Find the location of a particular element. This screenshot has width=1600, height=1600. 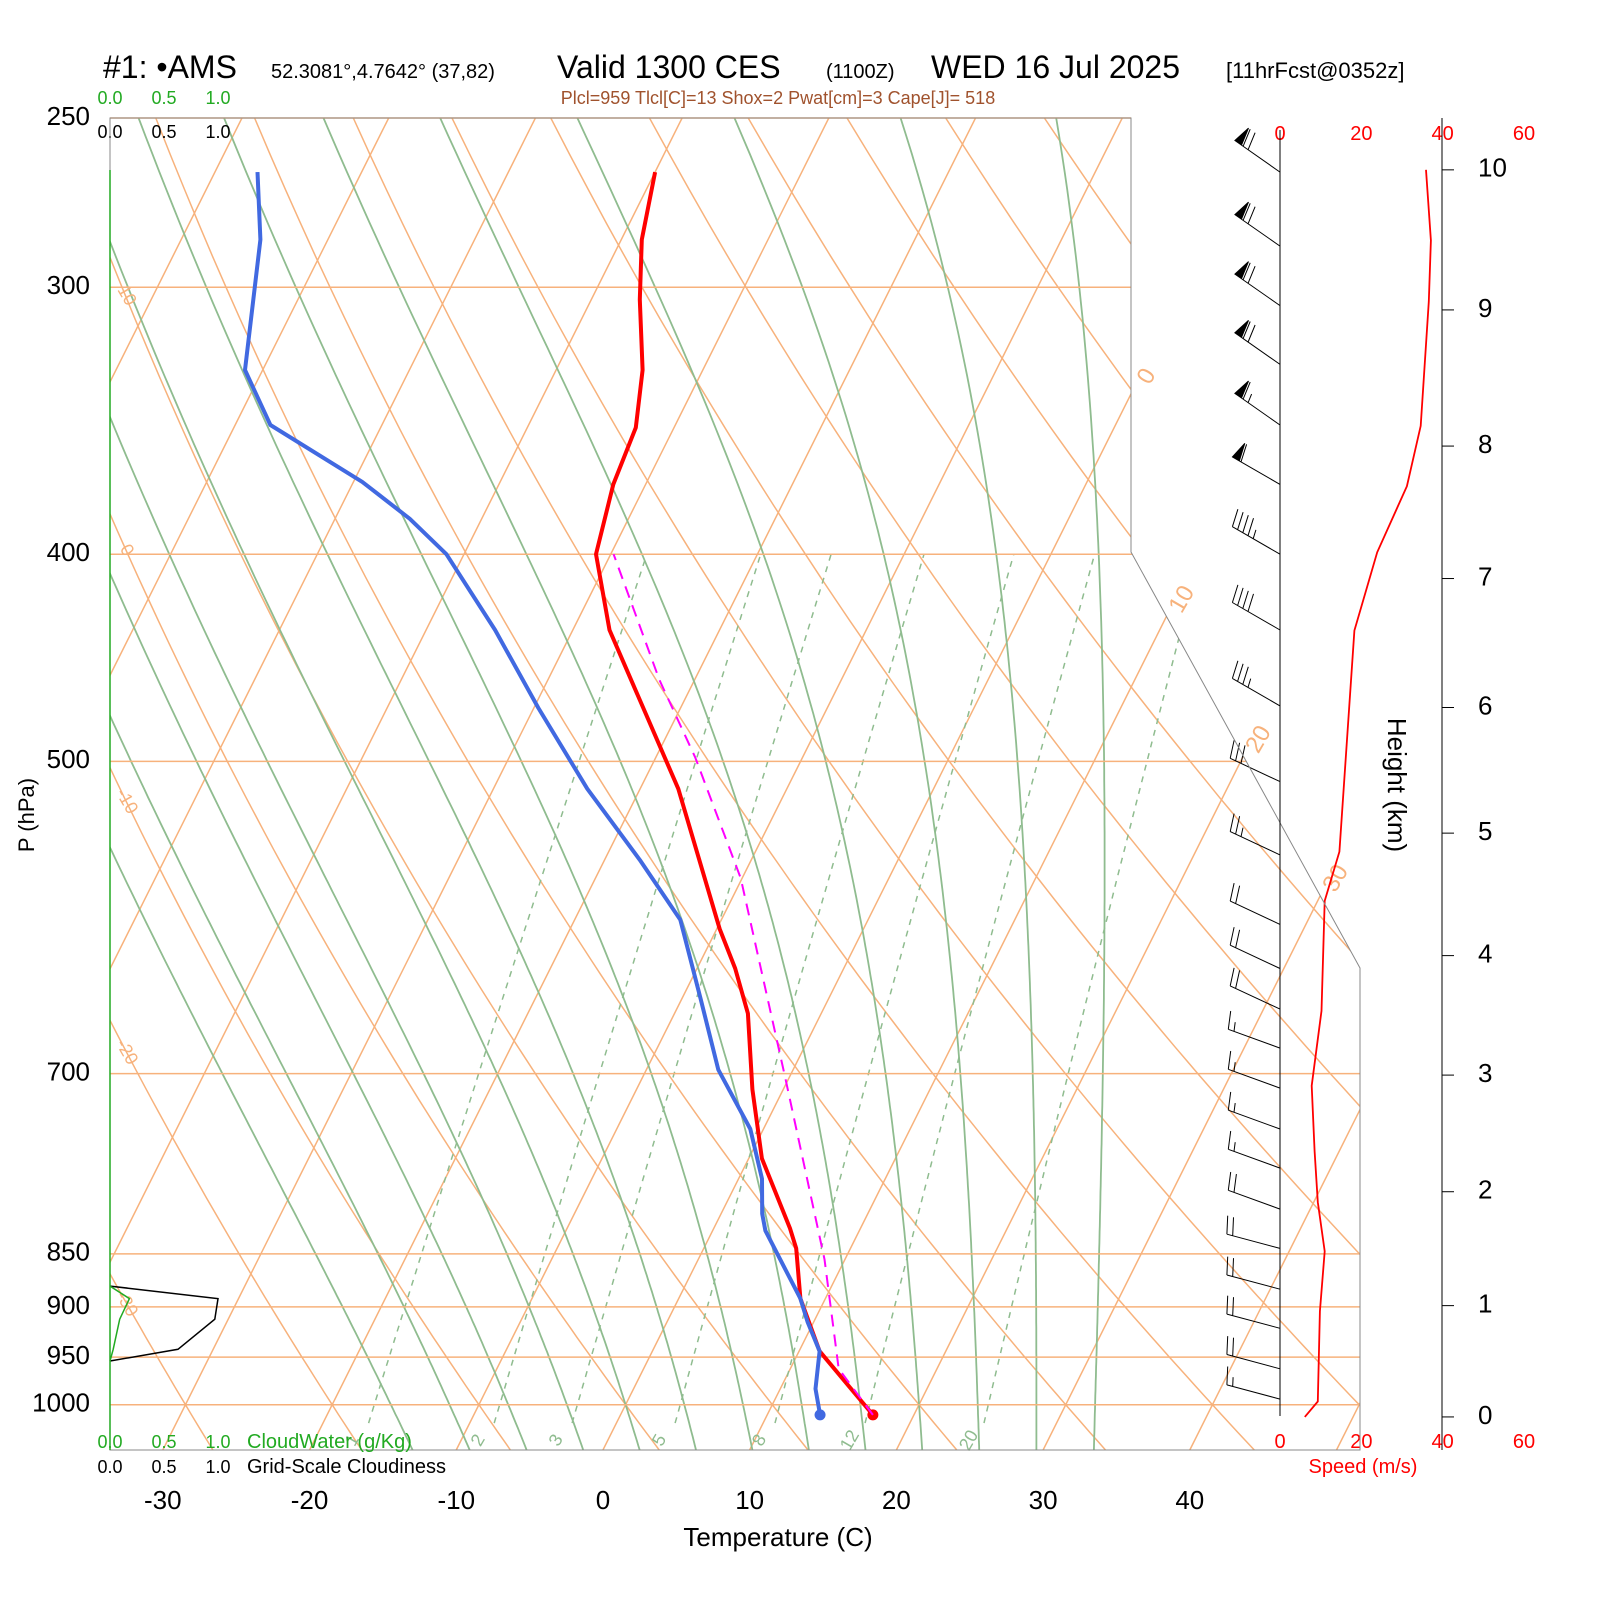

y-tick-label: 1000 is located at coordinates (61, 1403).